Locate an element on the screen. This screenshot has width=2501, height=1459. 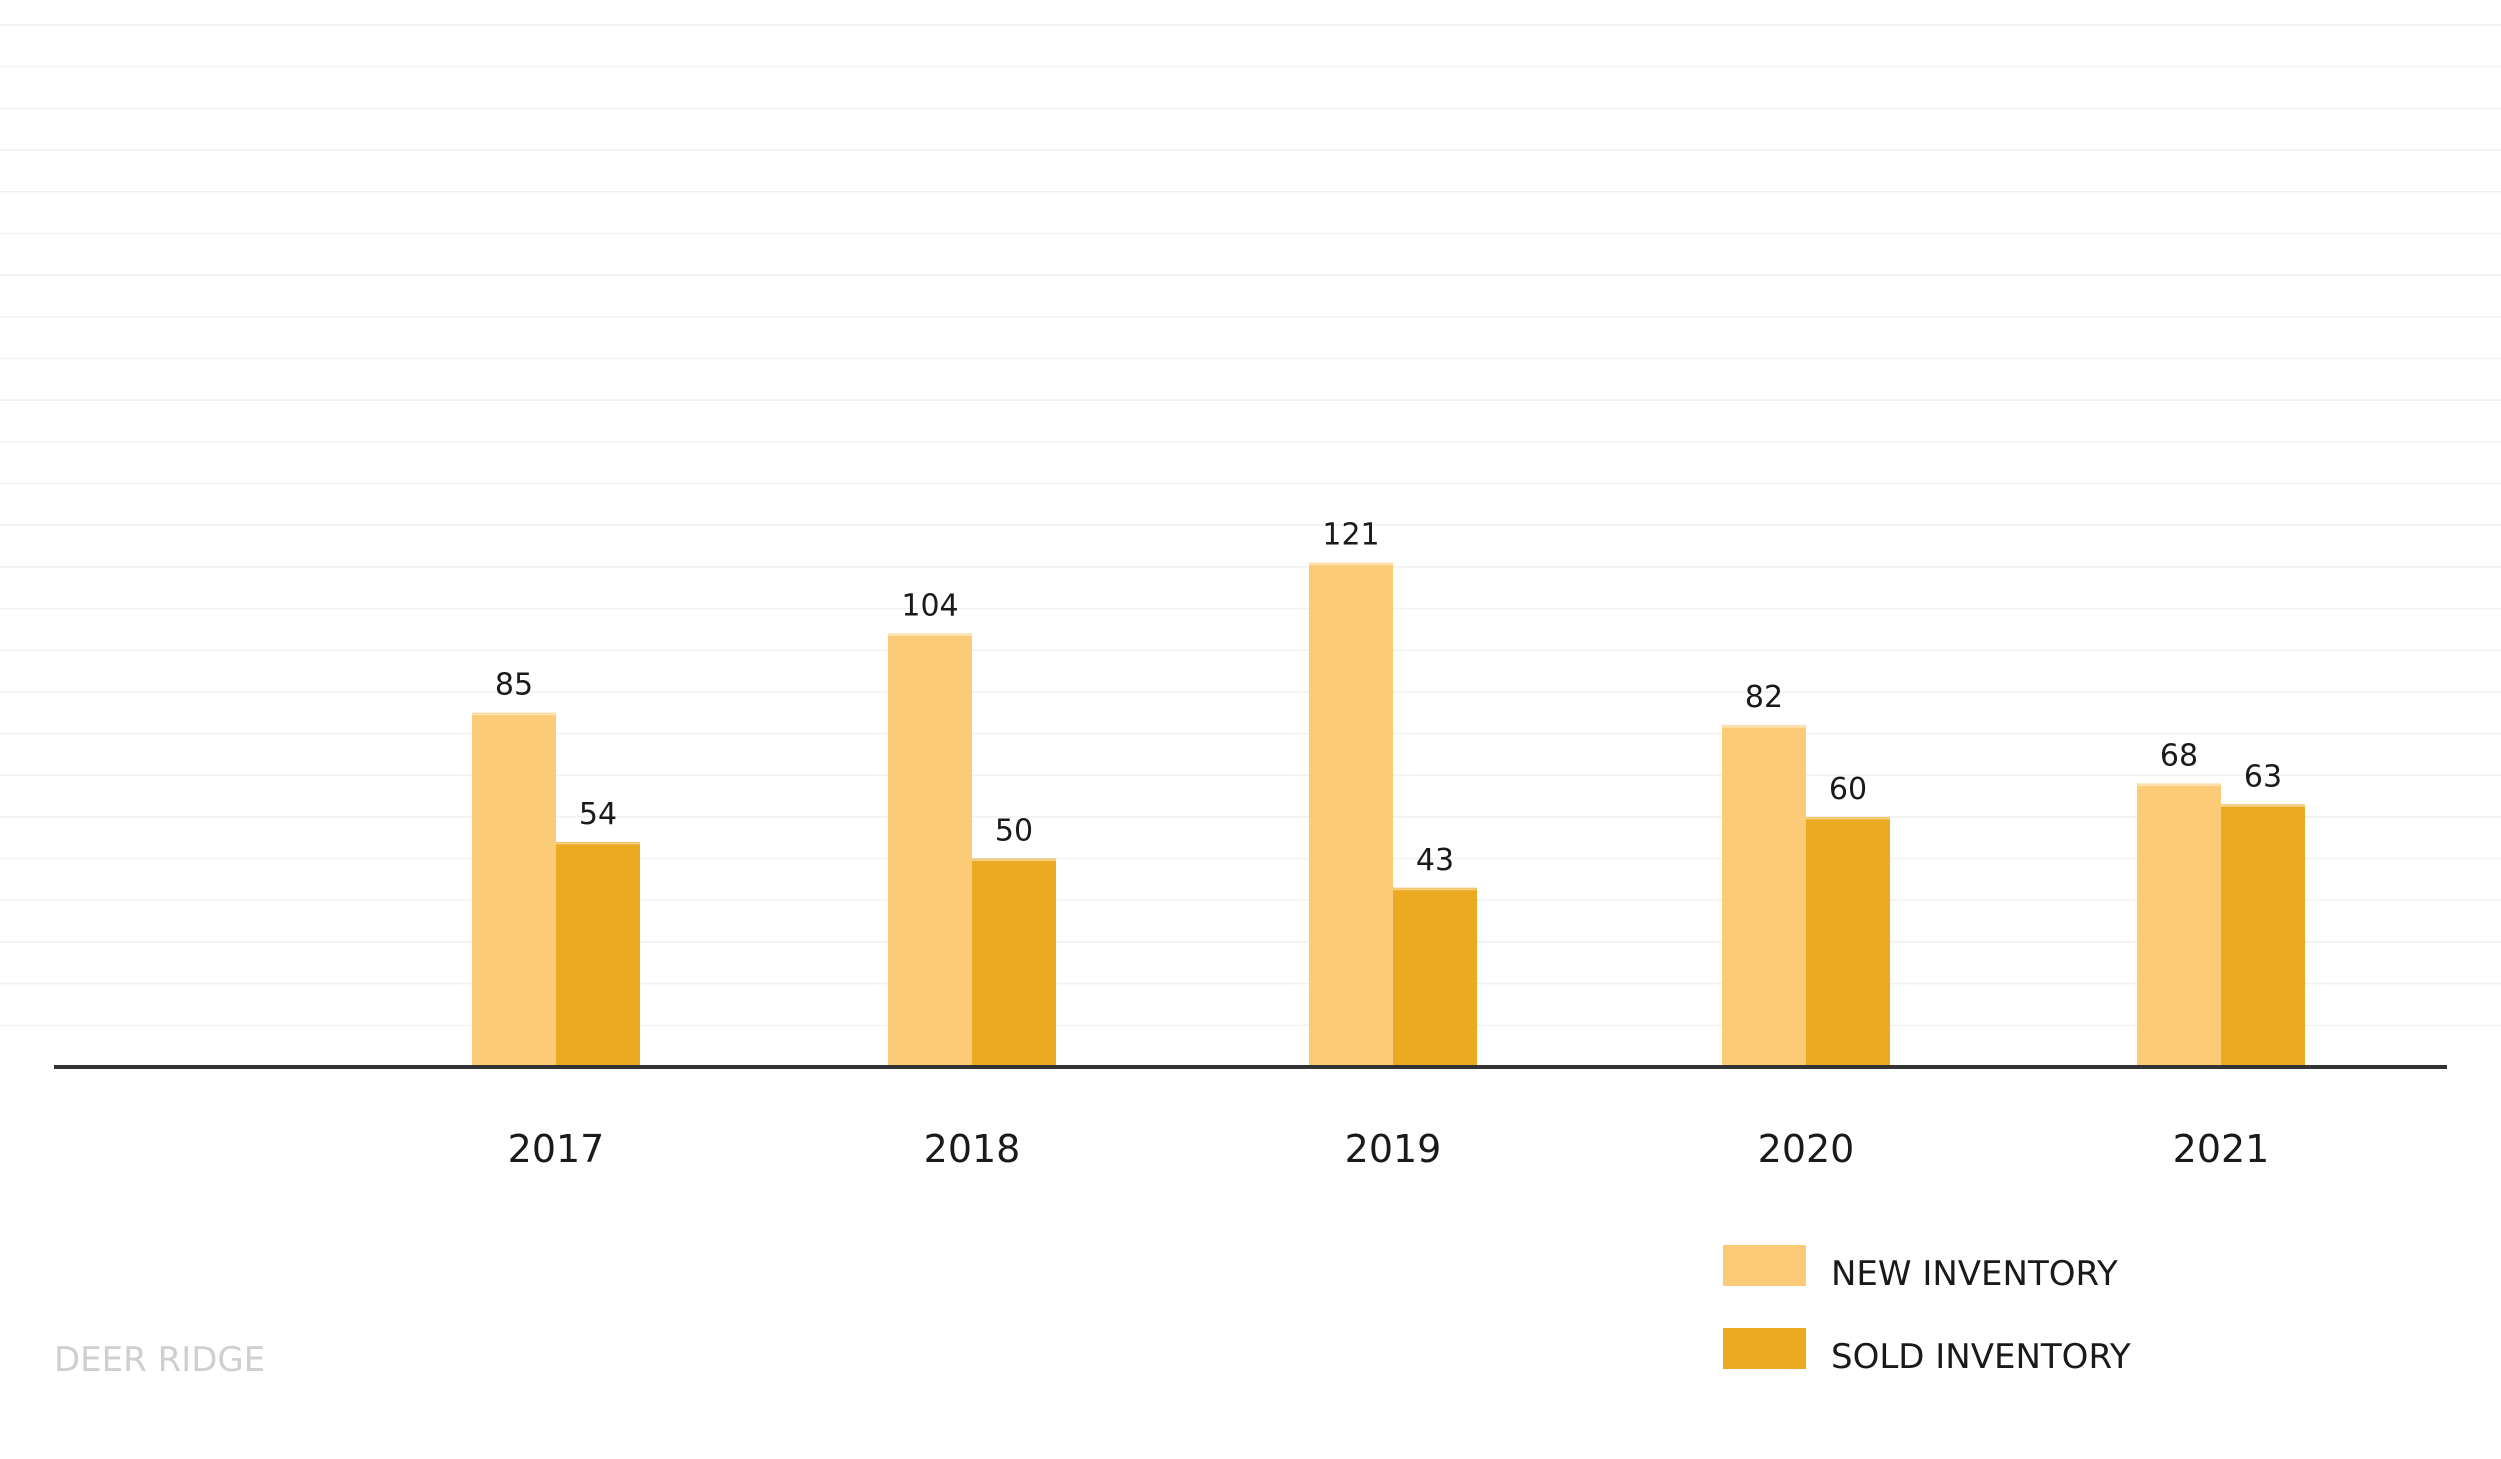
sold-inventory-bar-2021 is located at coordinates (2263, 935).